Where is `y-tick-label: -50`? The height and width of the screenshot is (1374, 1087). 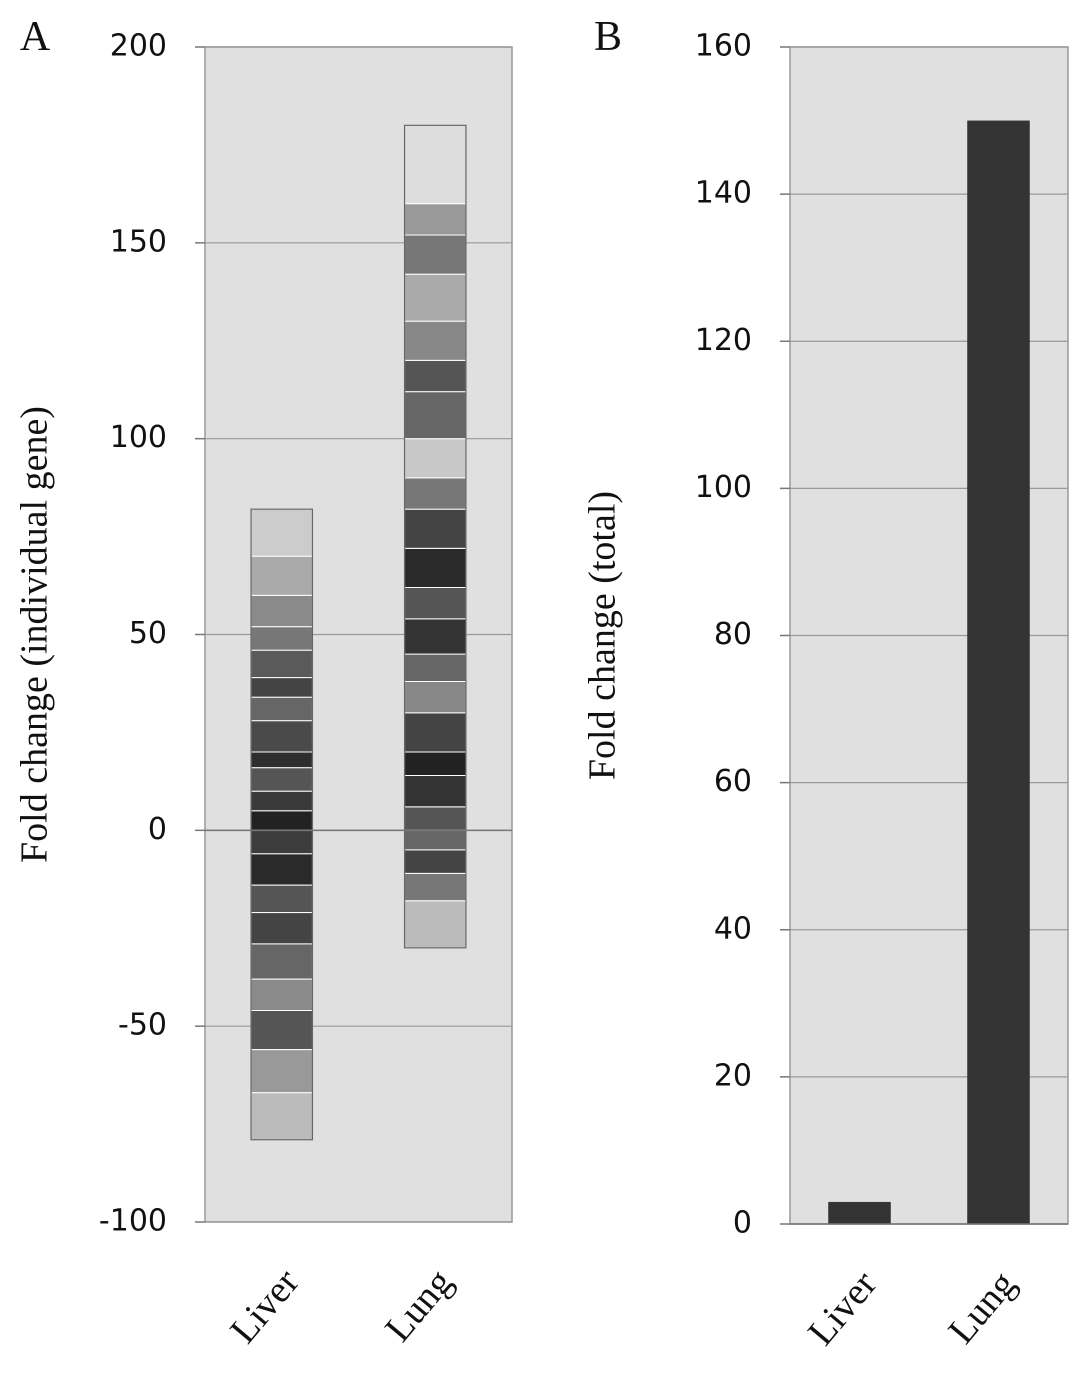
y-tick-label: -50 is located at coordinates (142, 1025).